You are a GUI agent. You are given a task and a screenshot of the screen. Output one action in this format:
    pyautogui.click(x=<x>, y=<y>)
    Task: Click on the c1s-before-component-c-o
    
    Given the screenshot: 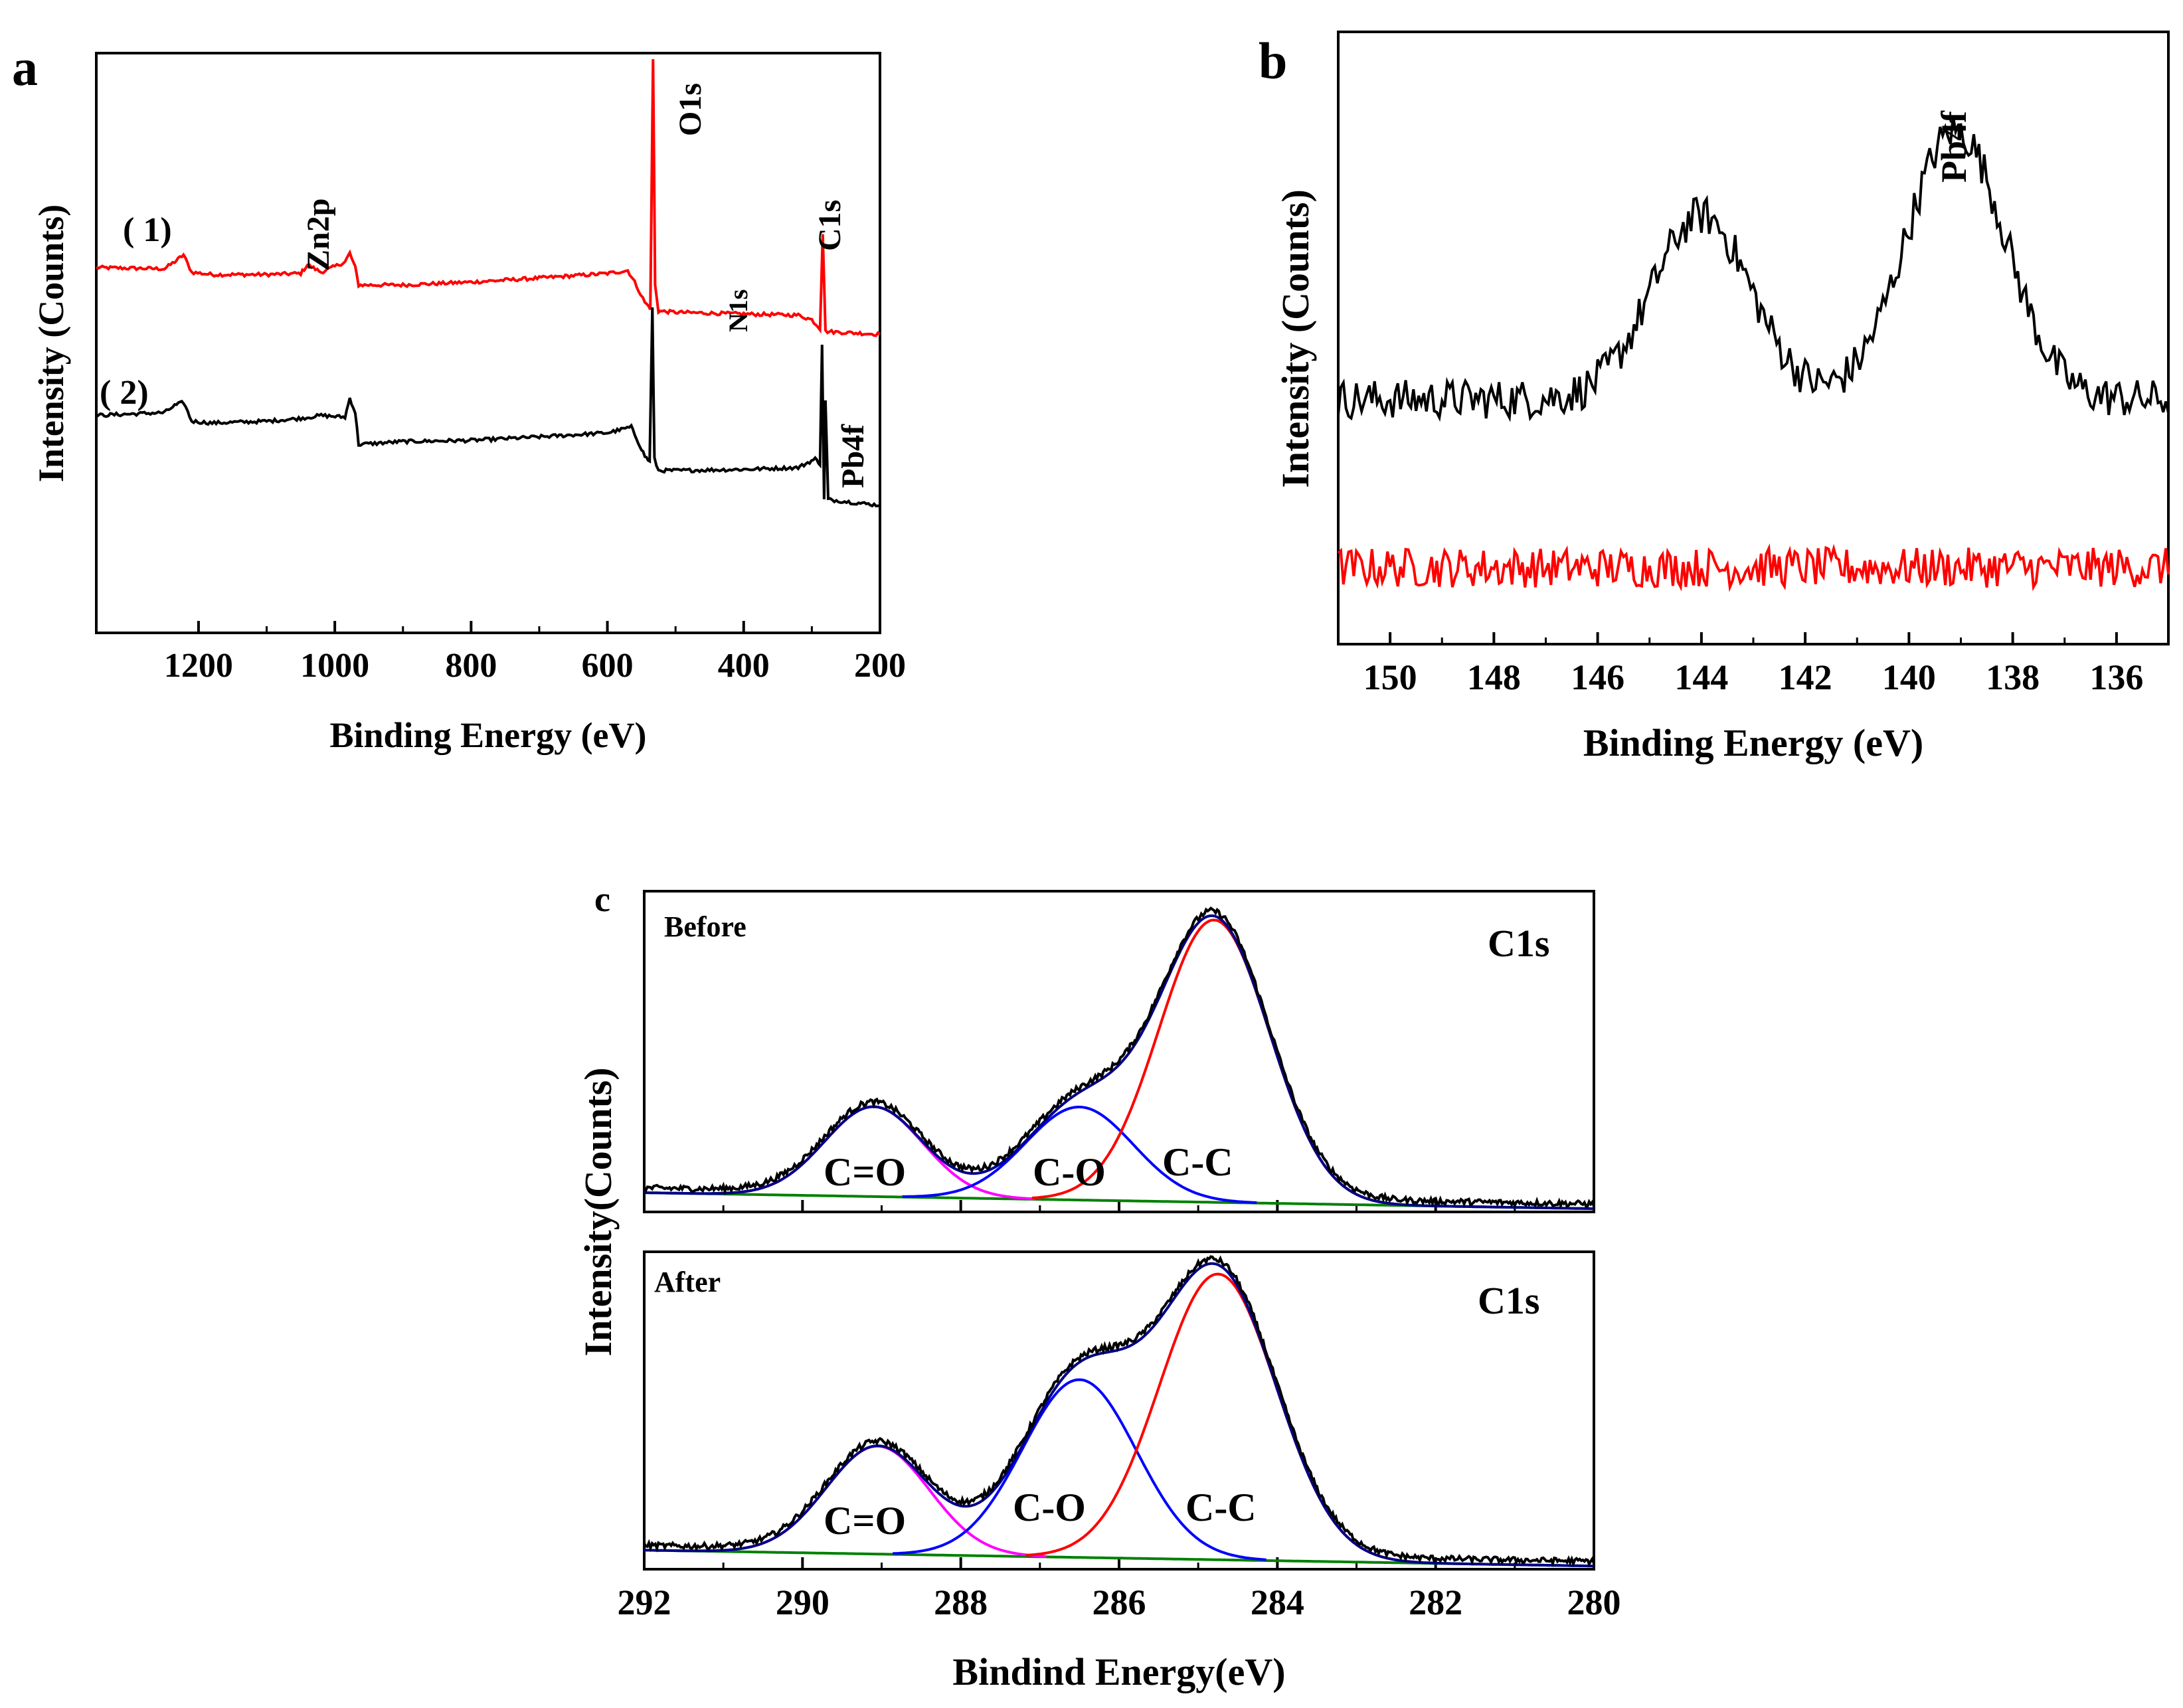 What is the action you would take?
    pyautogui.click(x=1080, y=1155)
    